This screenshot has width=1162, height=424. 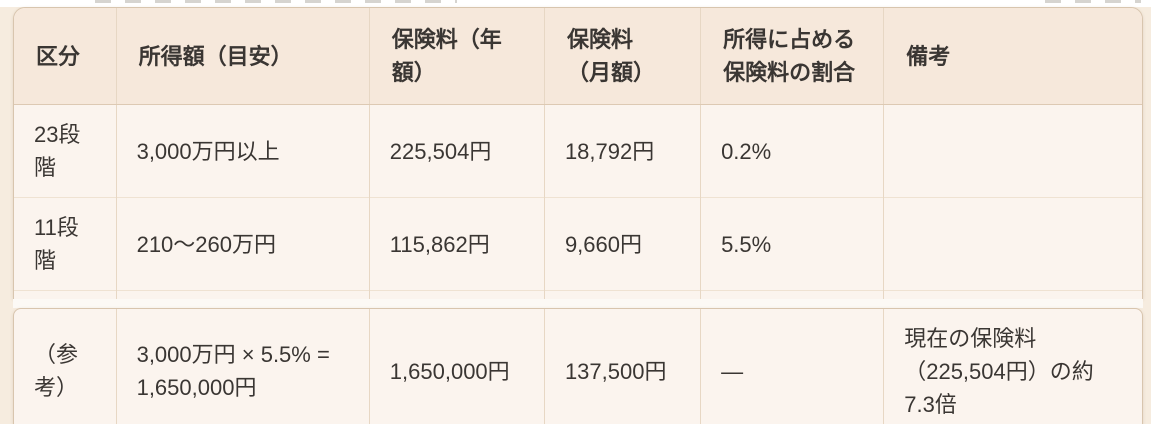 I want to click on cell-ratio: 5.5%, so click(x=792, y=244).